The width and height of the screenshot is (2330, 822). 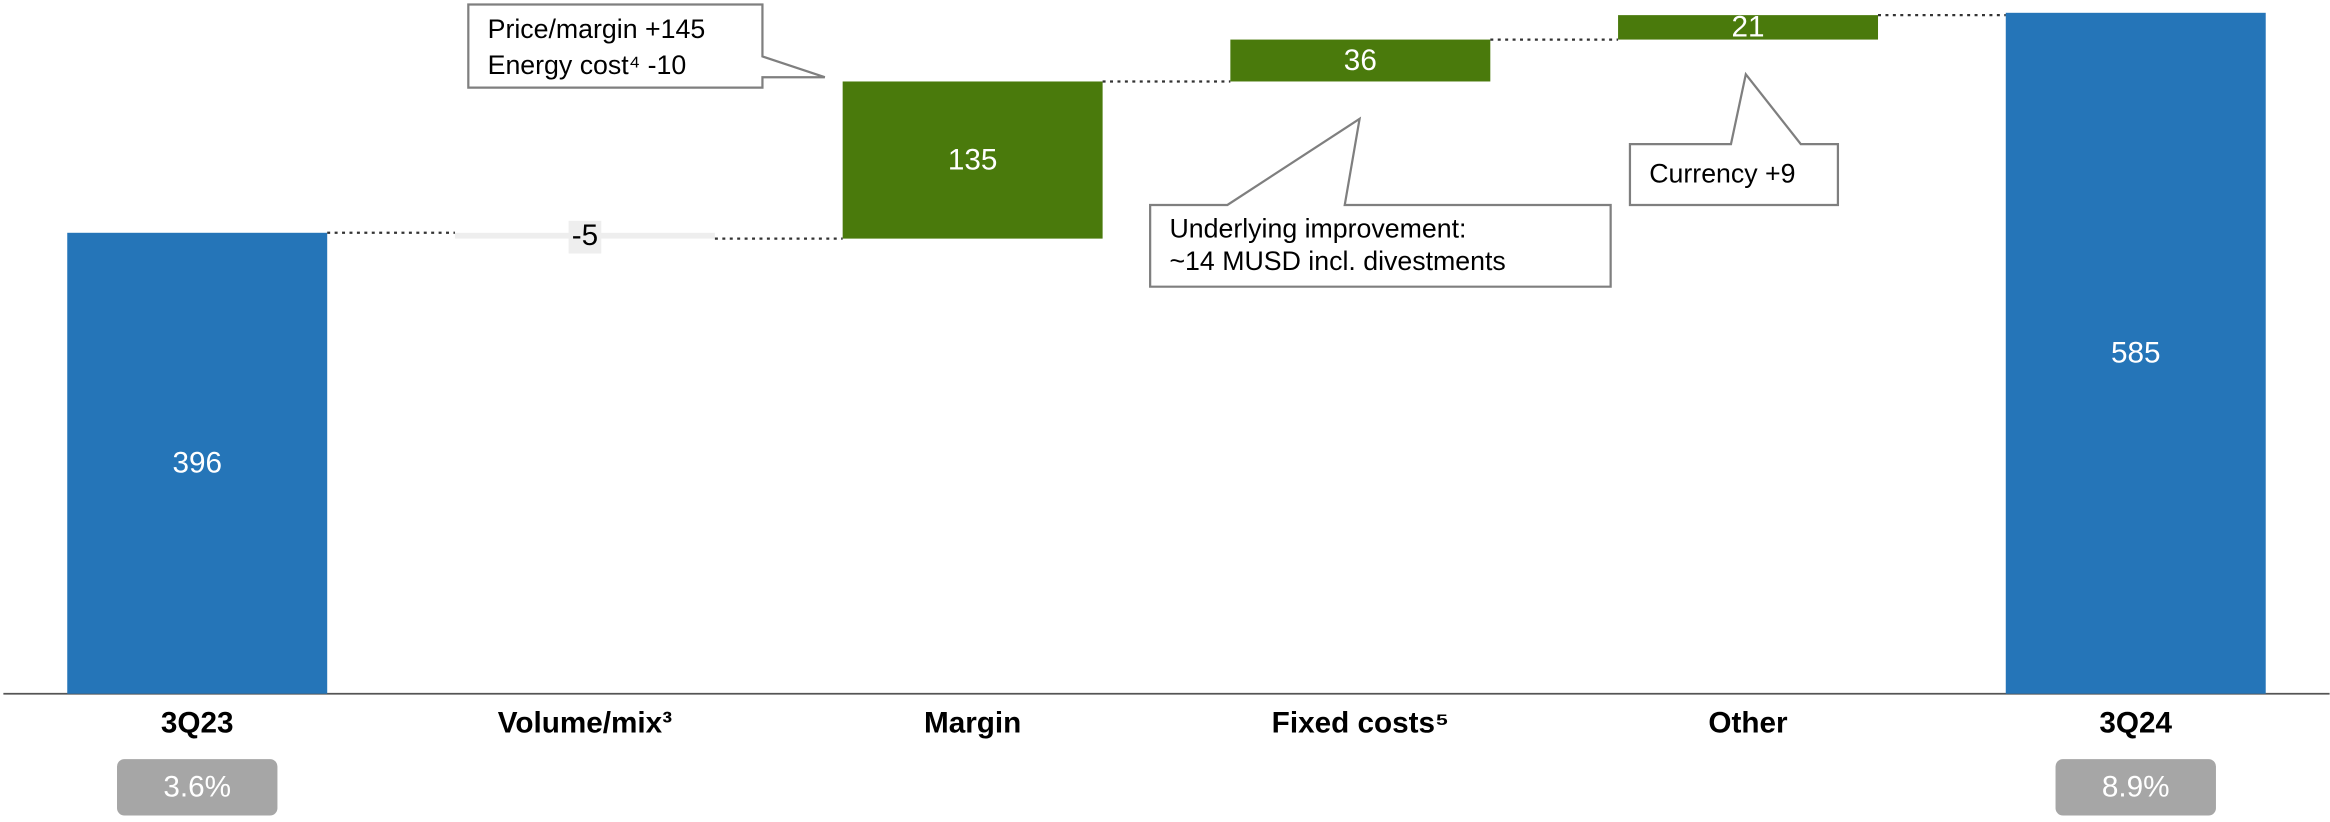 I want to click on x-tick-label: 3Q24, so click(x=2135, y=723).